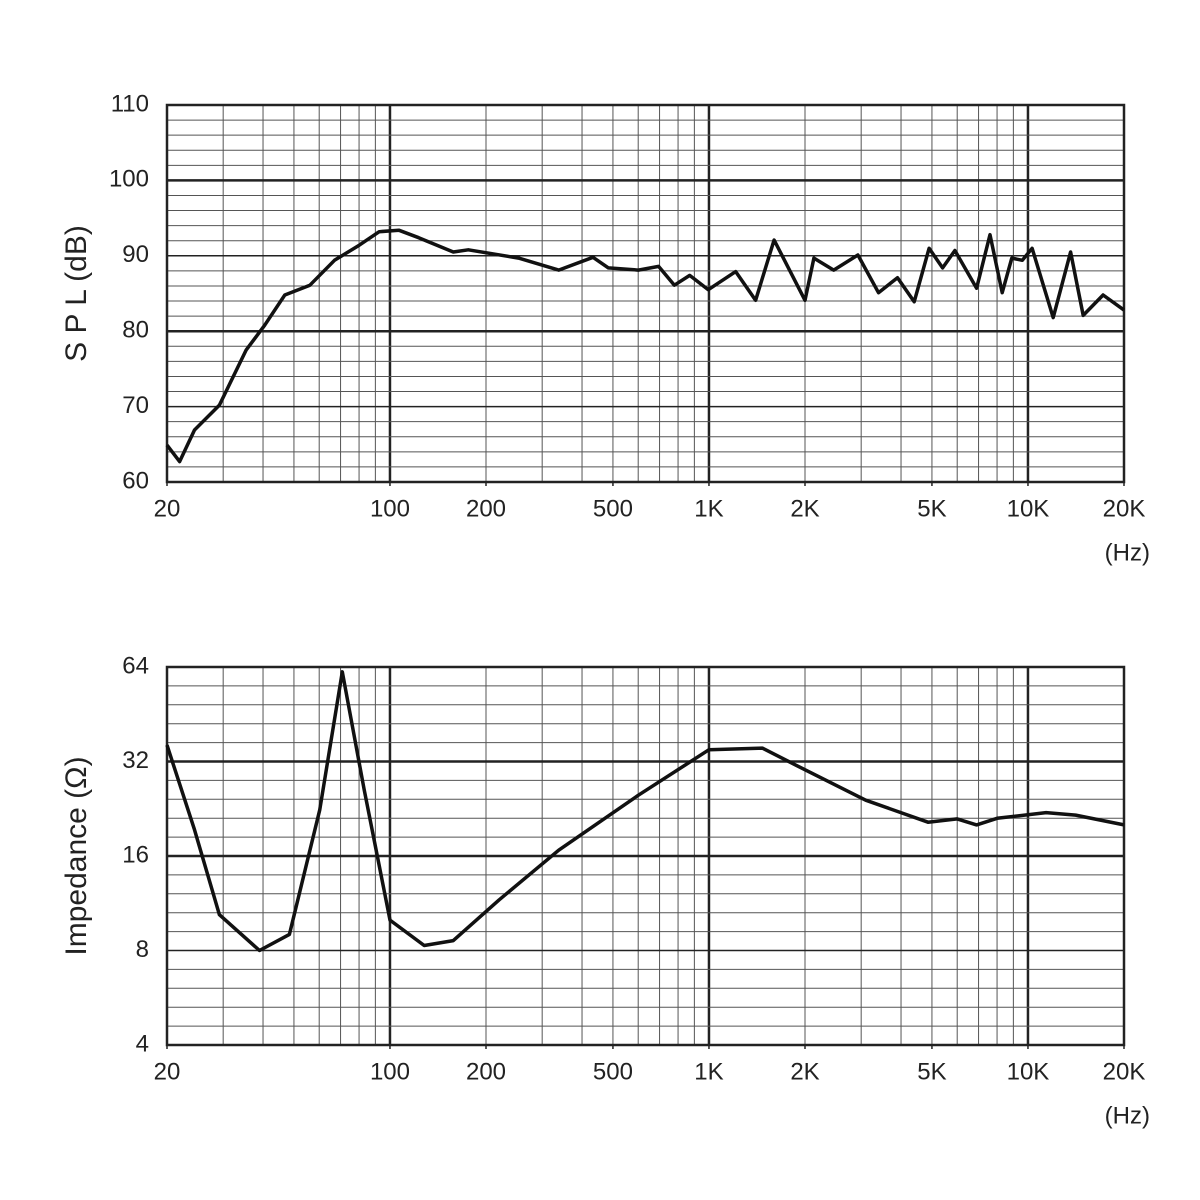  Describe the element at coordinates (129, 179) in the screenshot. I see `y-tick-label: 100` at that location.